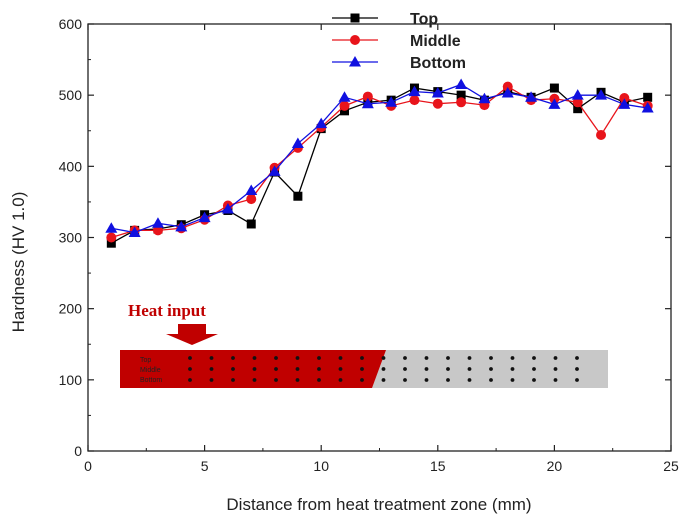 The width and height of the screenshot is (679, 519). What do you see at coordinates (438, 63) in the screenshot?
I see `legend-label: Bottom` at bounding box center [438, 63].